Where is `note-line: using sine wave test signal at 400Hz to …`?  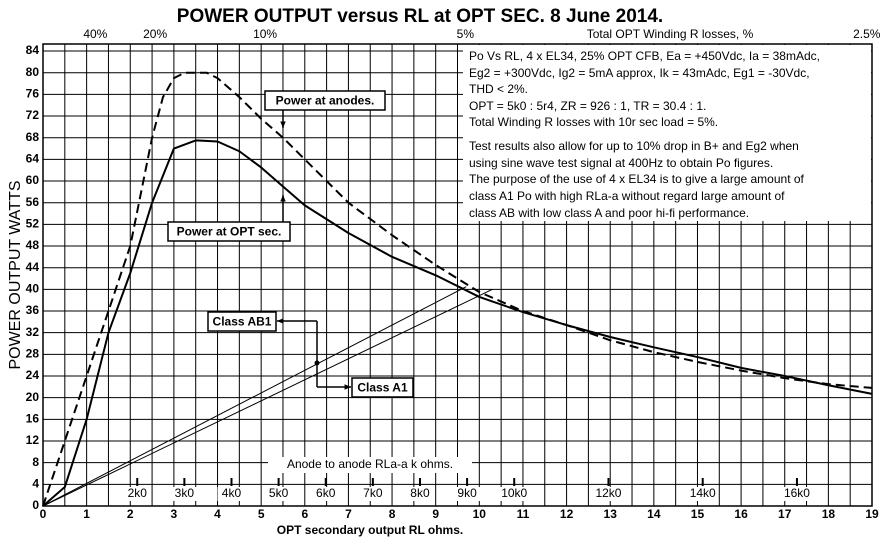 note-line: using sine wave test signal at 400Hz to … is located at coordinates (621, 163).